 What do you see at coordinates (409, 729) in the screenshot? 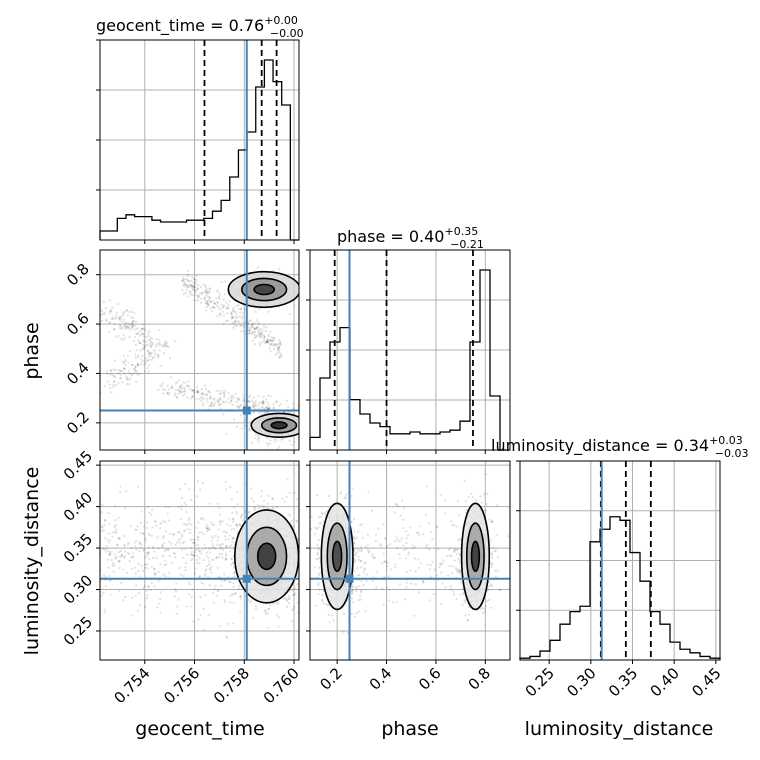
I see `xlabel-phase: phase` at bounding box center [409, 729].